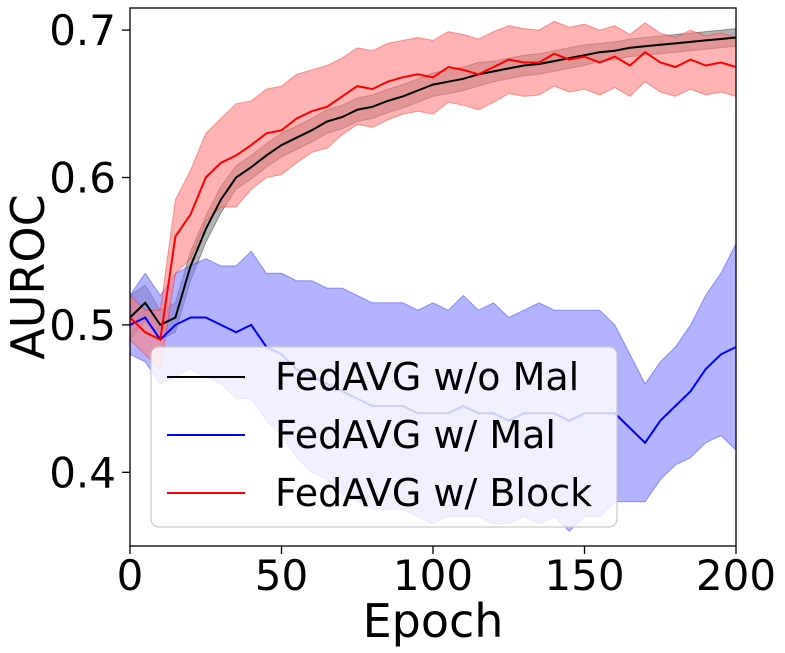  What do you see at coordinates (433, 493) in the screenshot?
I see `legend-label-3: FedAVG w/ Block` at bounding box center [433, 493].